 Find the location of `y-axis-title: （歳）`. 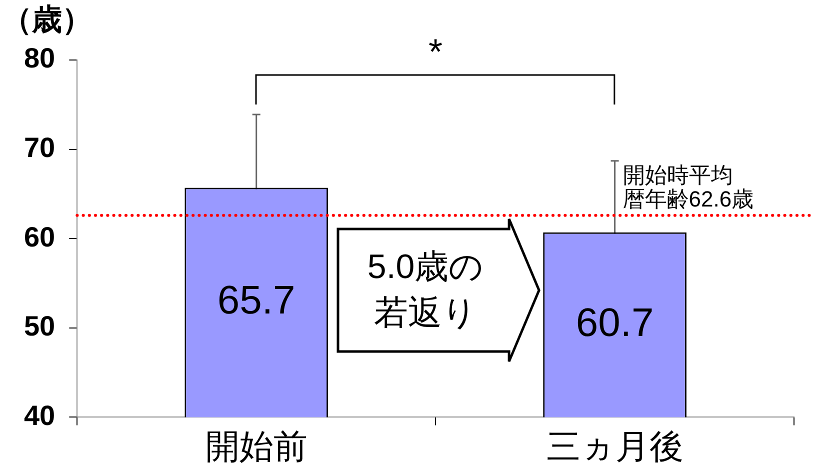

y-axis-title: （歳） is located at coordinates (47, 19).